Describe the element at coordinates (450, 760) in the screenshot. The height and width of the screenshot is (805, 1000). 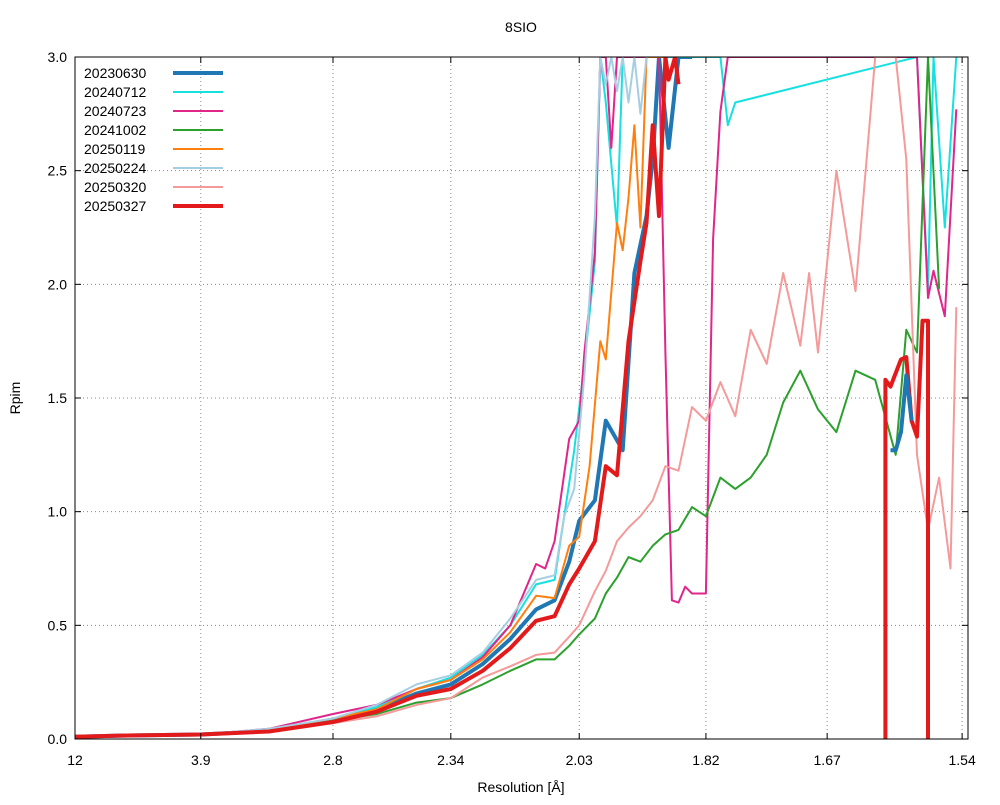
I see `x-tick-label: 2.34` at that location.